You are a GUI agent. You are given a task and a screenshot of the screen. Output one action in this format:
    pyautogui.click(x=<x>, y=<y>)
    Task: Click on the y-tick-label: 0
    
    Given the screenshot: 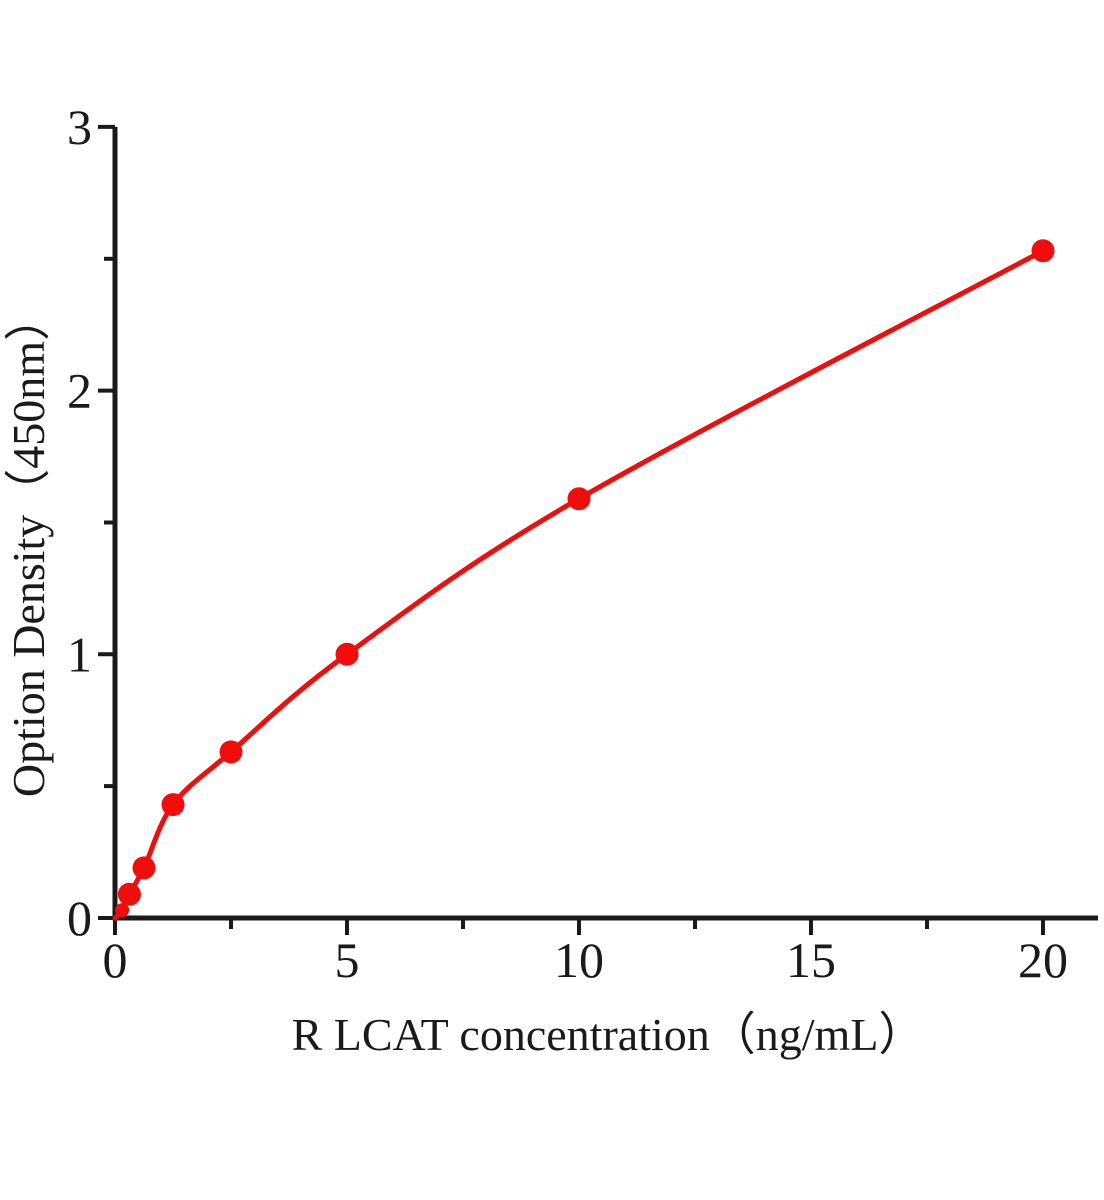 What is the action you would take?
    pyautogui.click(x=79, y=918)
    